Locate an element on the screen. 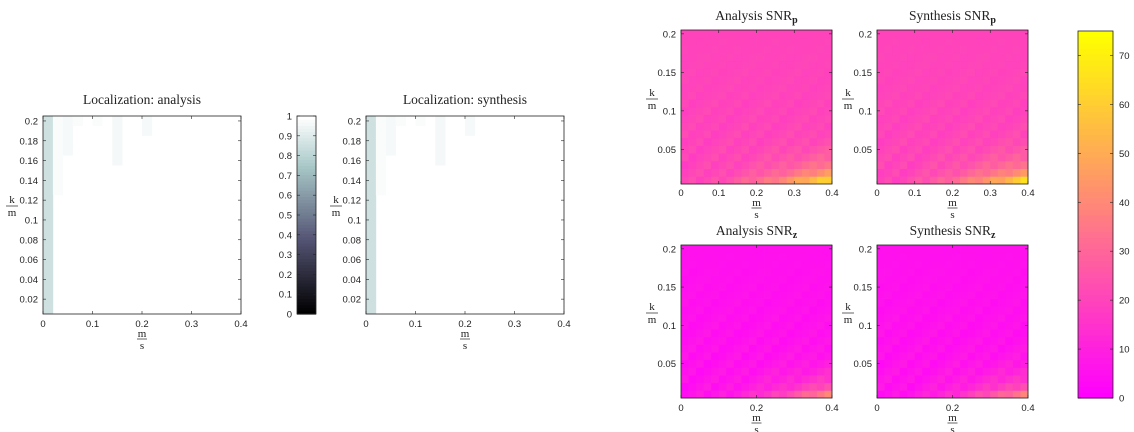 This screenshot has height=432, width=1134. y-tick-label: 0.1 is located at coordinates (669, 326).